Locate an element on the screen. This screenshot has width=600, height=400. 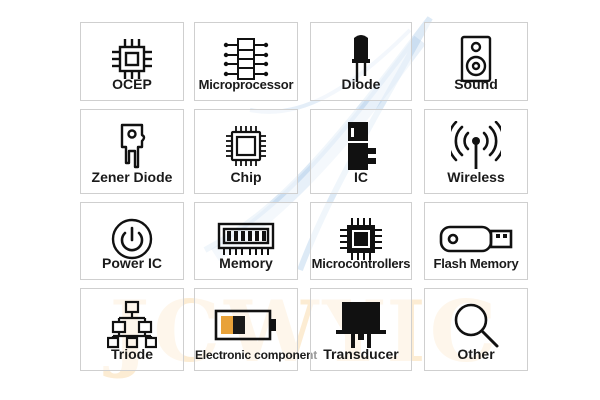
tile-ocep: OCEP is located at coordinates (132, 61).